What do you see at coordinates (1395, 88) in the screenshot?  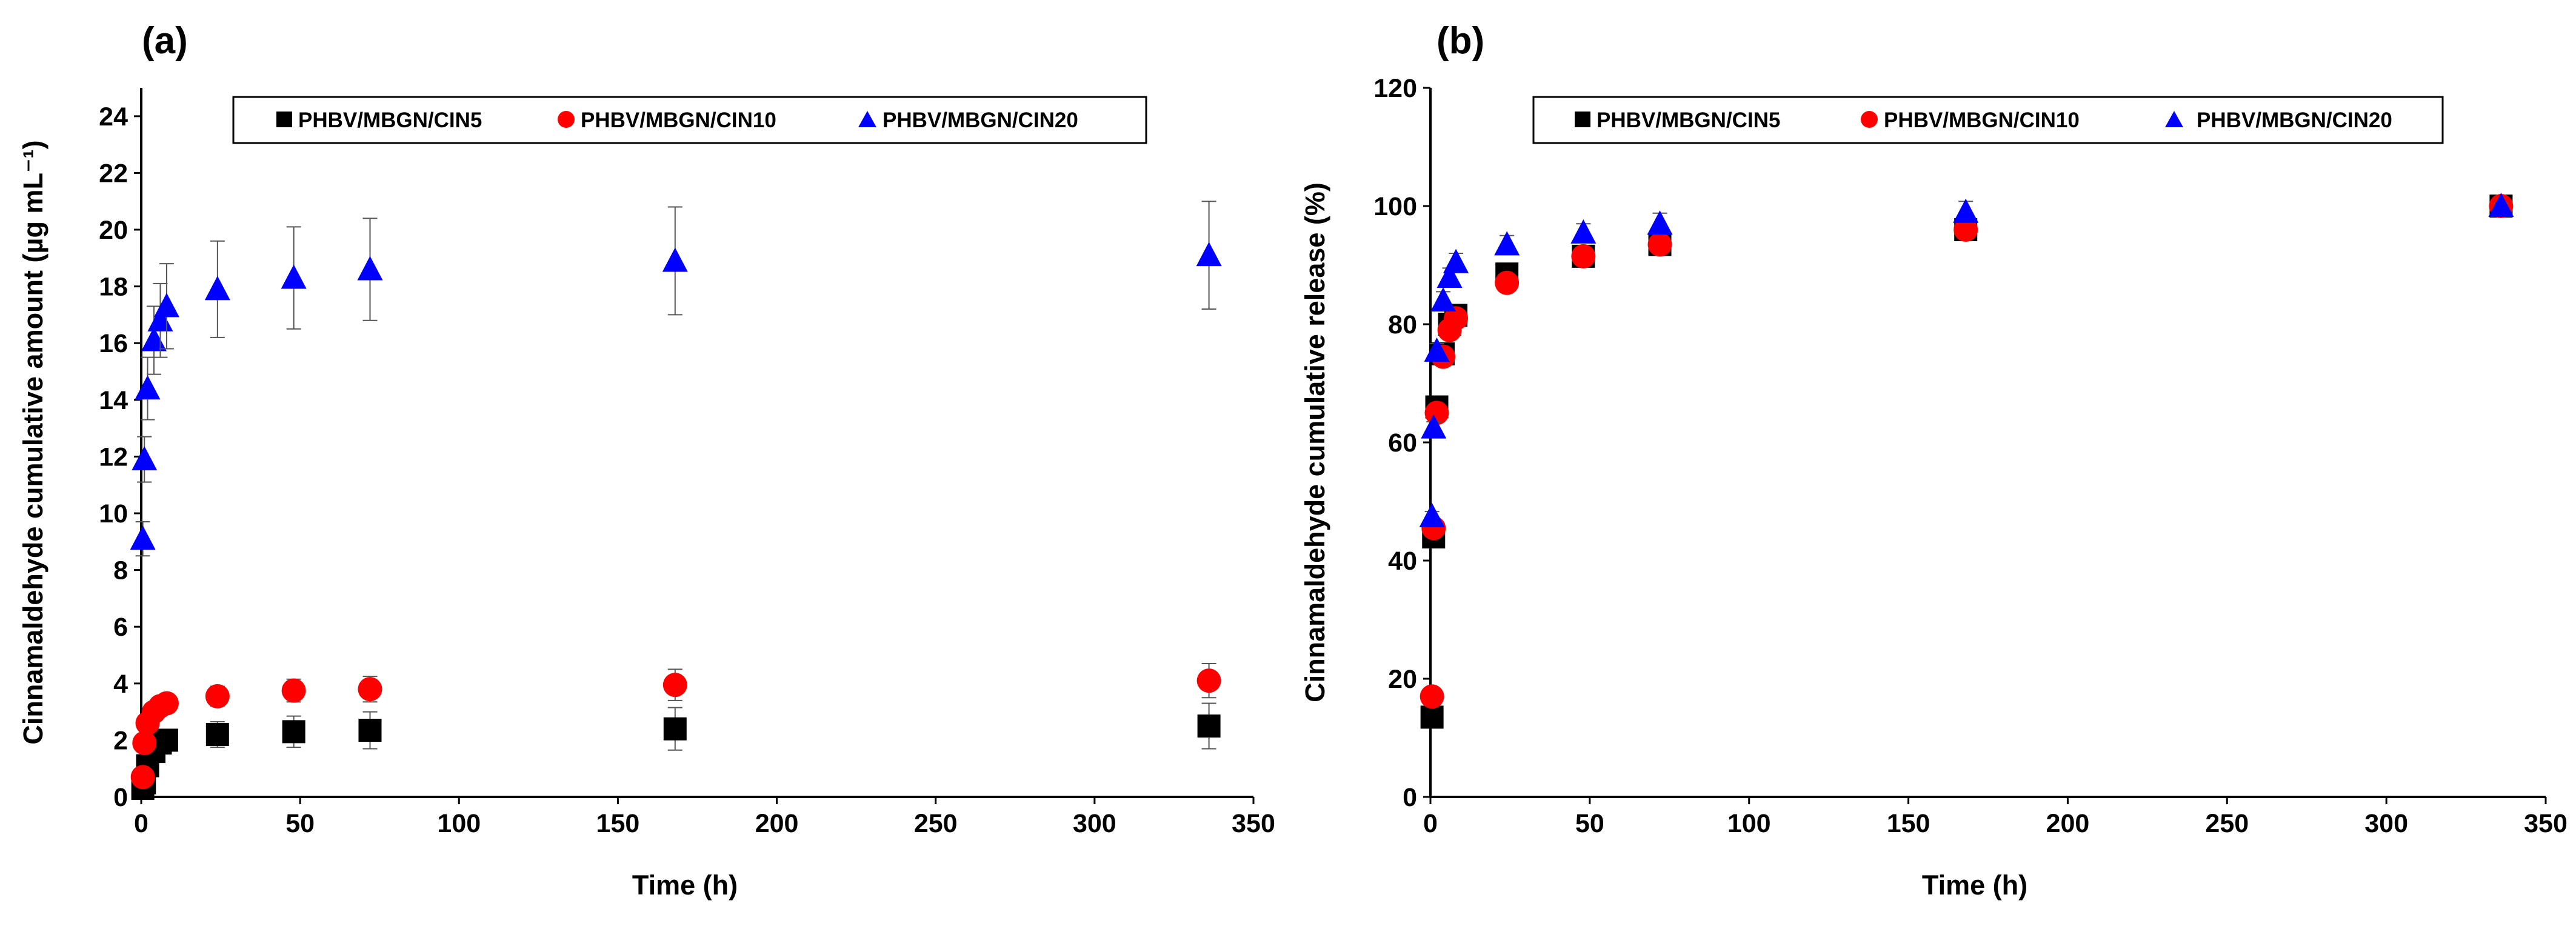 I see `panel-b-y-tick-label: 120` at bounding box center [1395, 88].